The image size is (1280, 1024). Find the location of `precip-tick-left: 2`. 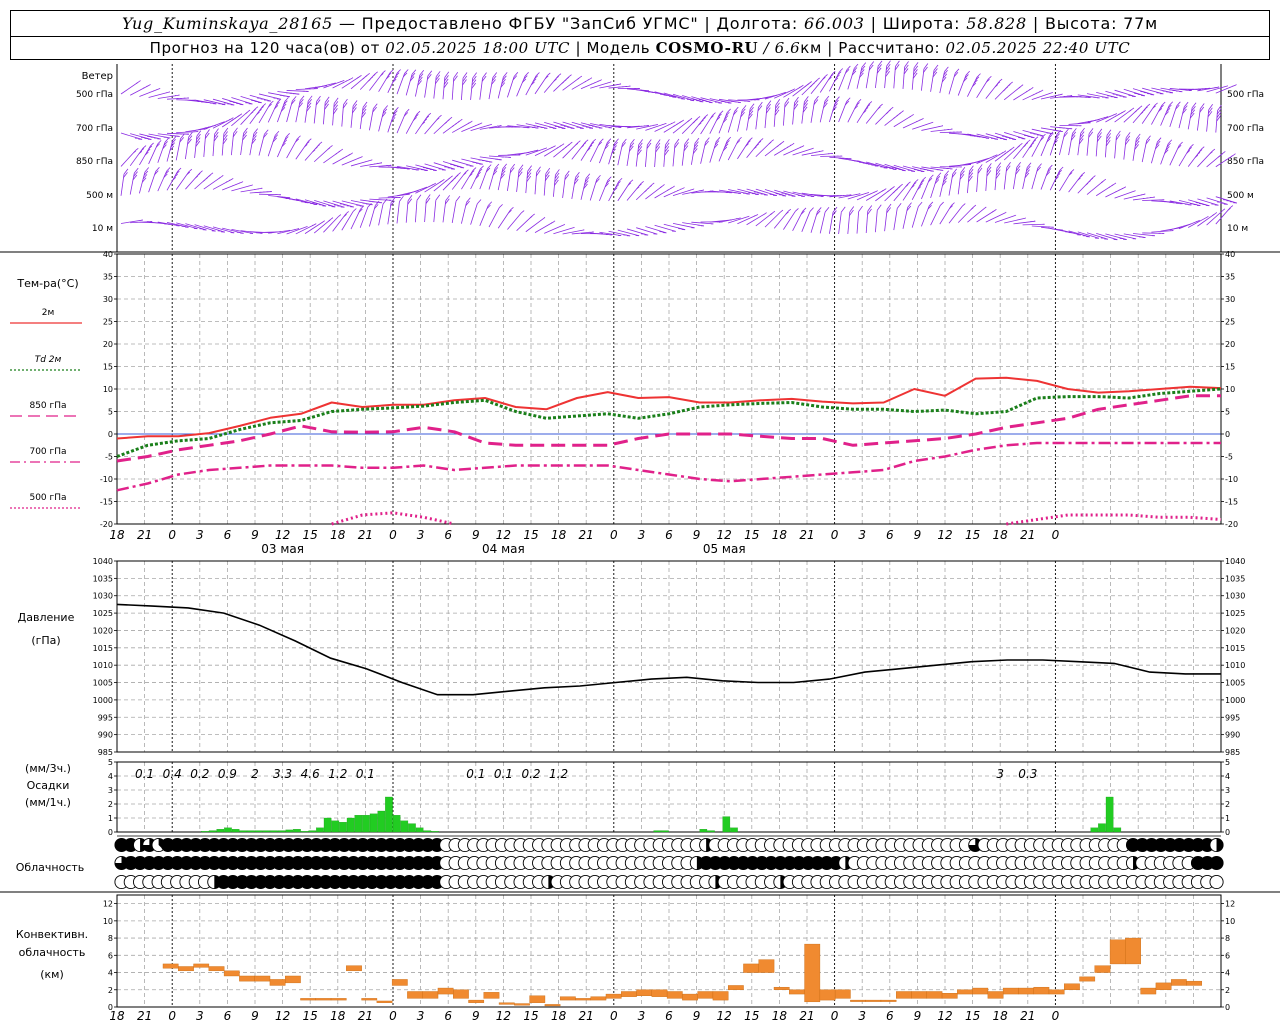

precip-tick-left: 2 is located at coordinates (110, 804).